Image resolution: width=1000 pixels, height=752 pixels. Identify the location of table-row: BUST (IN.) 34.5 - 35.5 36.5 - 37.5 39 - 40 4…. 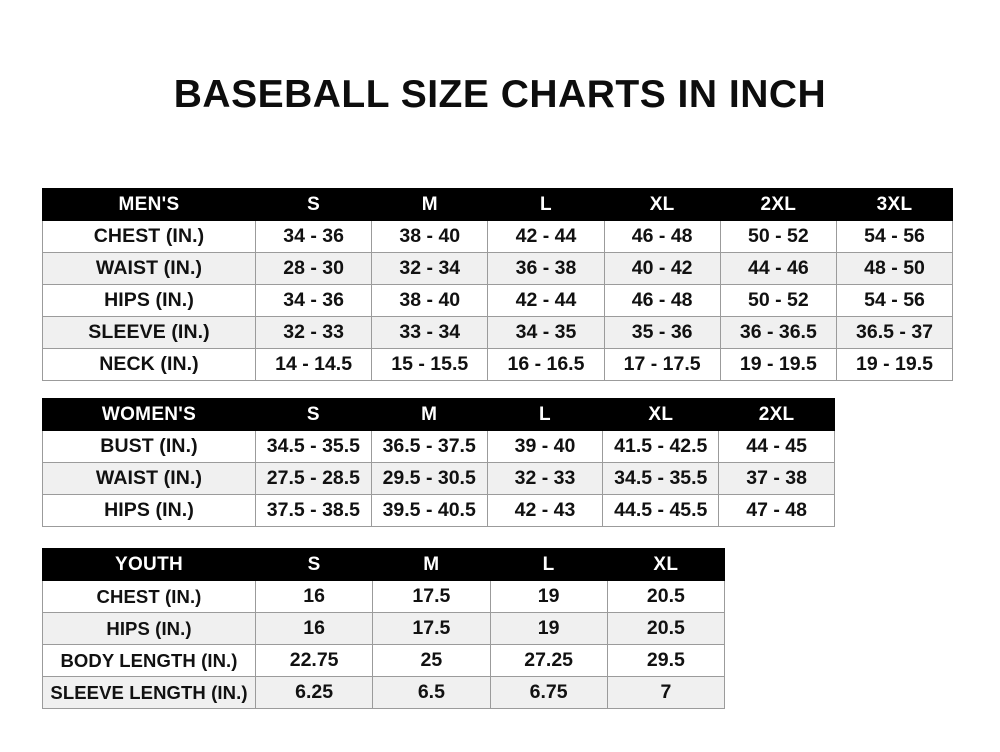
(438, 446).